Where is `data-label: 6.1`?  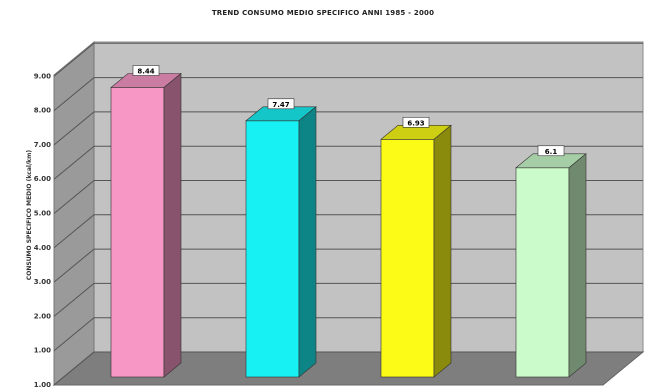
data-label: 6.1 is located at coordinates (551, 152).